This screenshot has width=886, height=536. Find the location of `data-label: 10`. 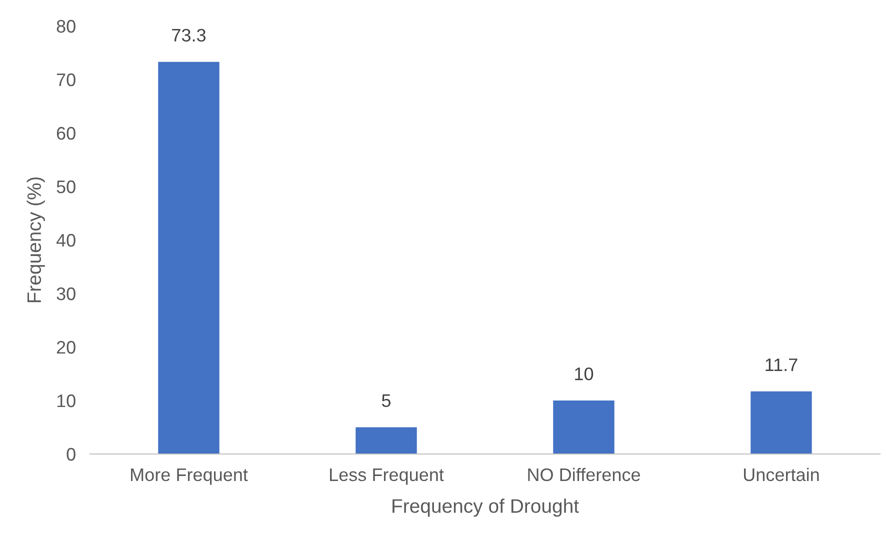

data-label: 10 is located at coordinates (584, 373).